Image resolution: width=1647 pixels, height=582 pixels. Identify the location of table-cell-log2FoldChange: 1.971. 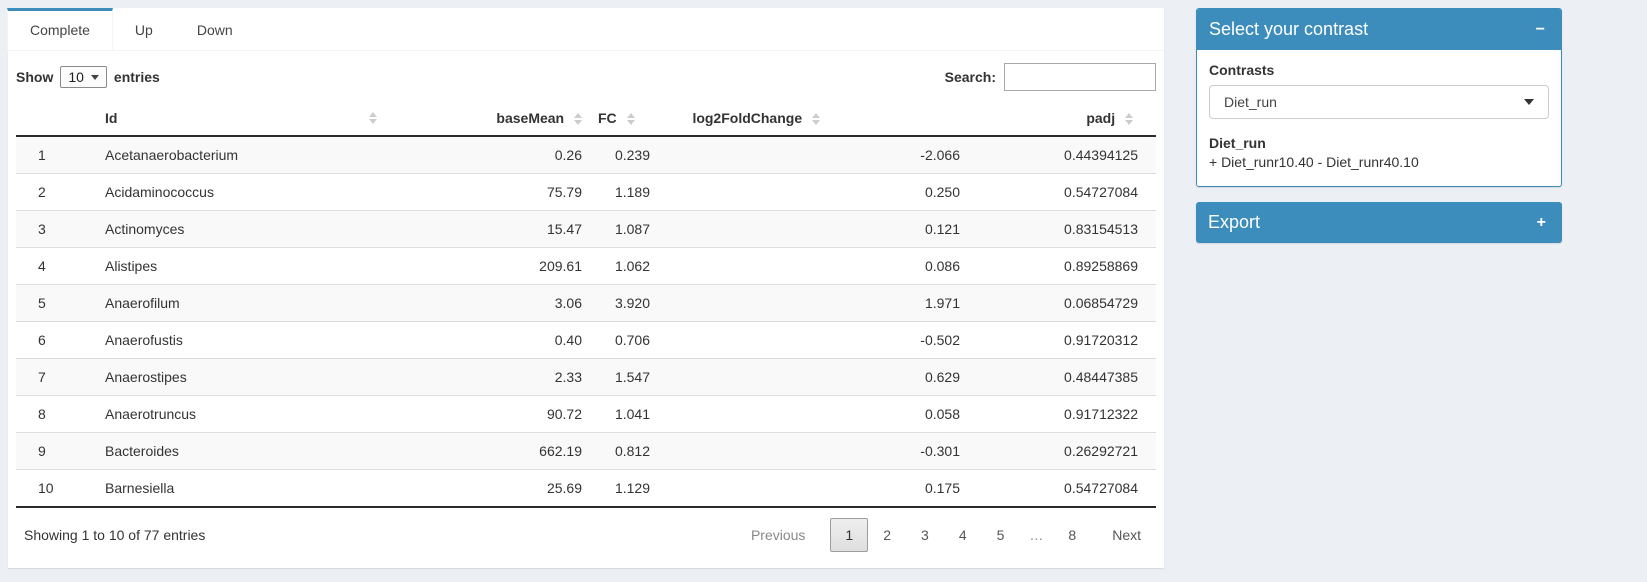
(942, 303).